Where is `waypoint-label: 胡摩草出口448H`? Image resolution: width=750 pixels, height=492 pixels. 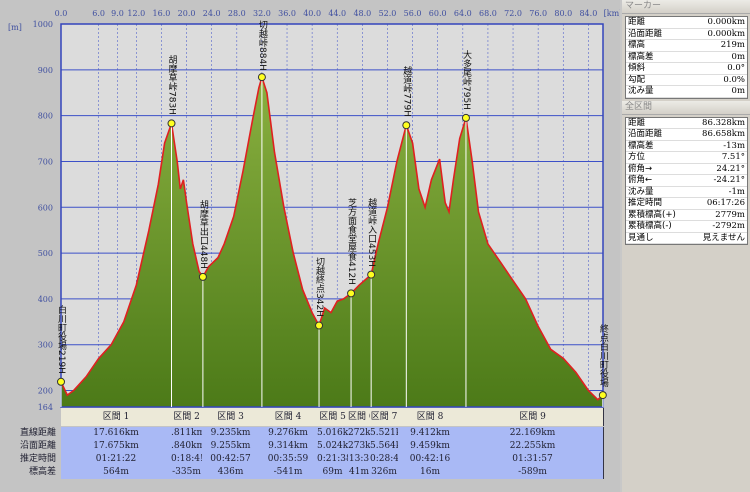 waypoint-label: 胡摩草出口448H is located at coordinates (202, 234).